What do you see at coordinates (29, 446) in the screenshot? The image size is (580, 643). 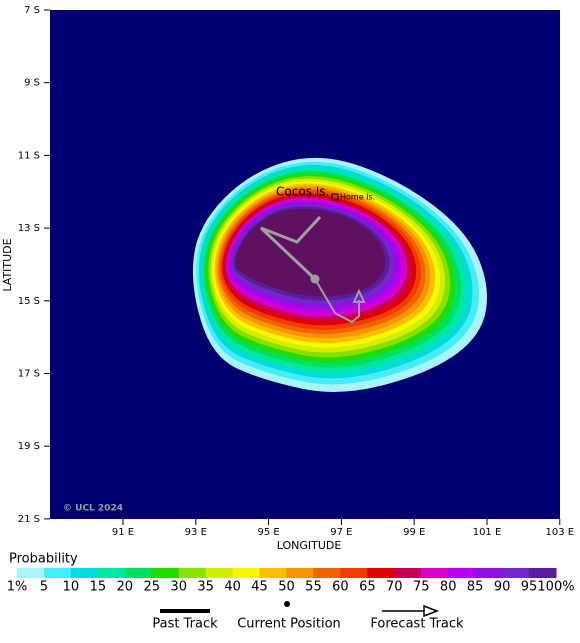 I see `y-tick-label: 19 S` at bounding box center [29, 446].